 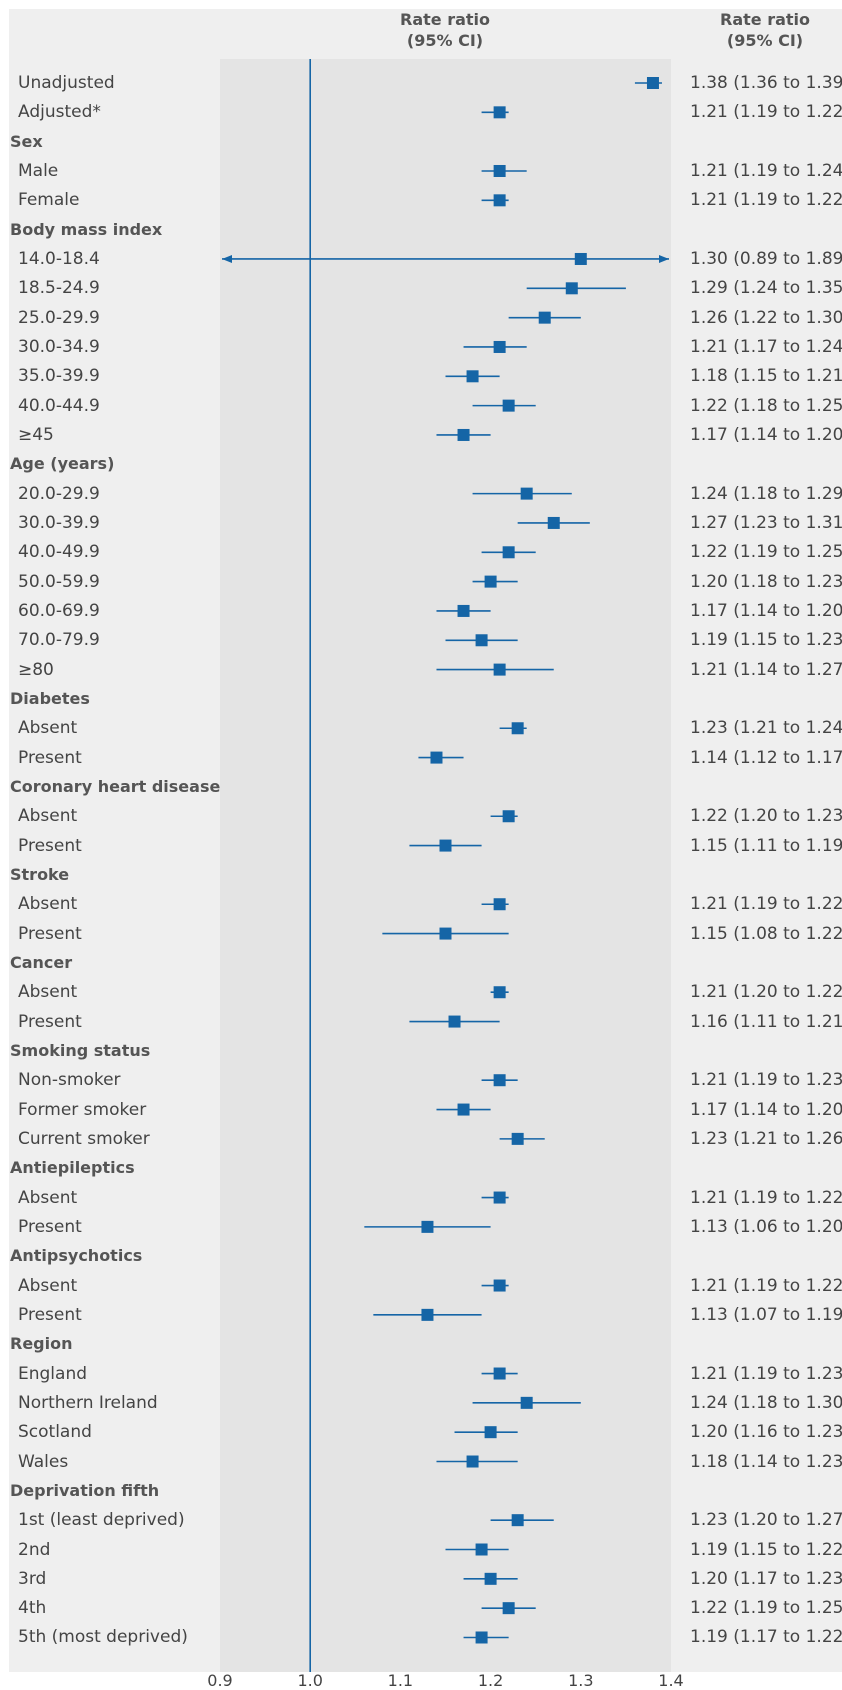 I want to click on ci-text: 1.26 (1.22 to 1.30), so click(x=766, y=317).